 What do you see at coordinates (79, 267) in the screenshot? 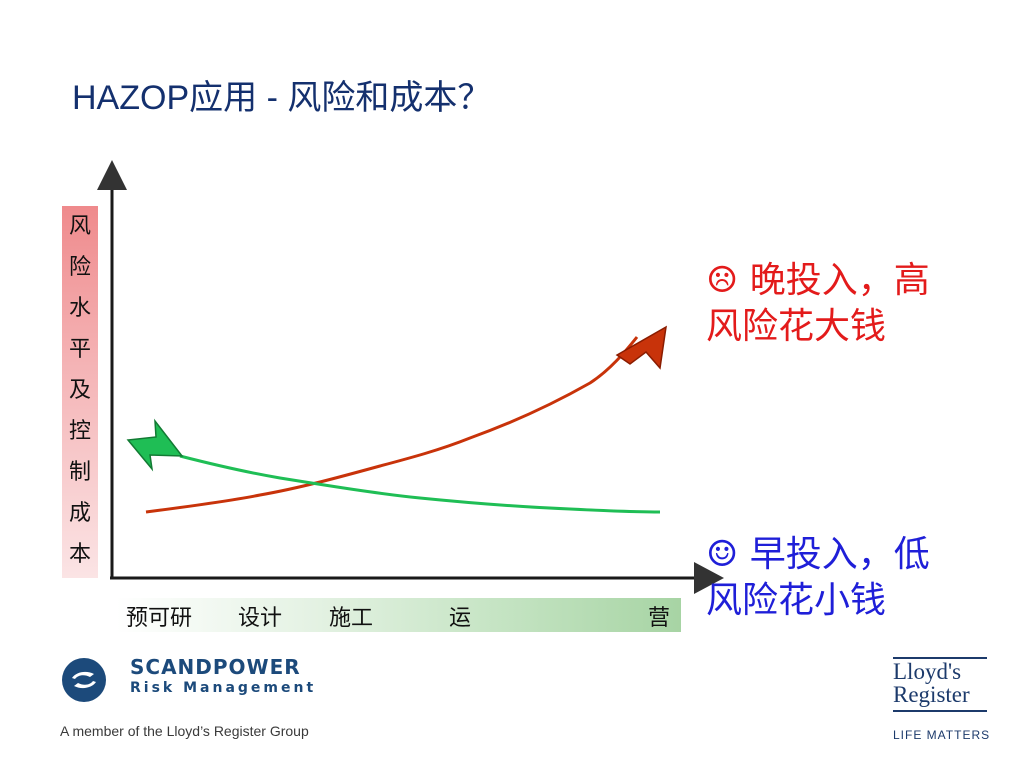
I see `y-axis-label-char: 险` at bounding box center [79, 267].